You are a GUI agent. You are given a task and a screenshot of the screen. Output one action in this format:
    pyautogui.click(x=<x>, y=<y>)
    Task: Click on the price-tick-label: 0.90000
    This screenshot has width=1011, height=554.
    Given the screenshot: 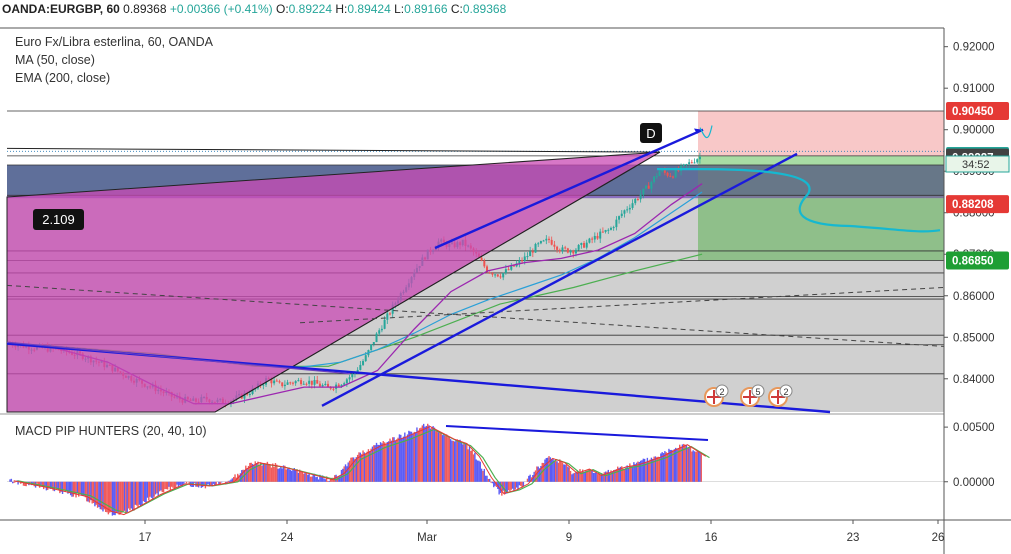 What is the action you would take?
    pyautogui.click(x=974, y=131)
    